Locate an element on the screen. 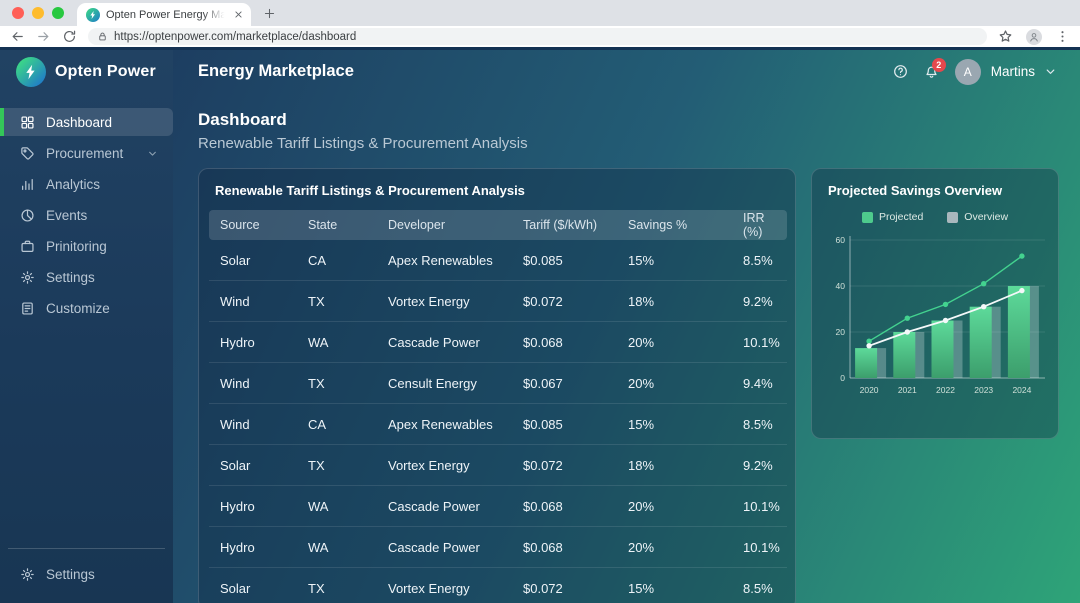 This screenshot has width=1080, height=603. bar-chart-icon is located at coordinates (27, 184).